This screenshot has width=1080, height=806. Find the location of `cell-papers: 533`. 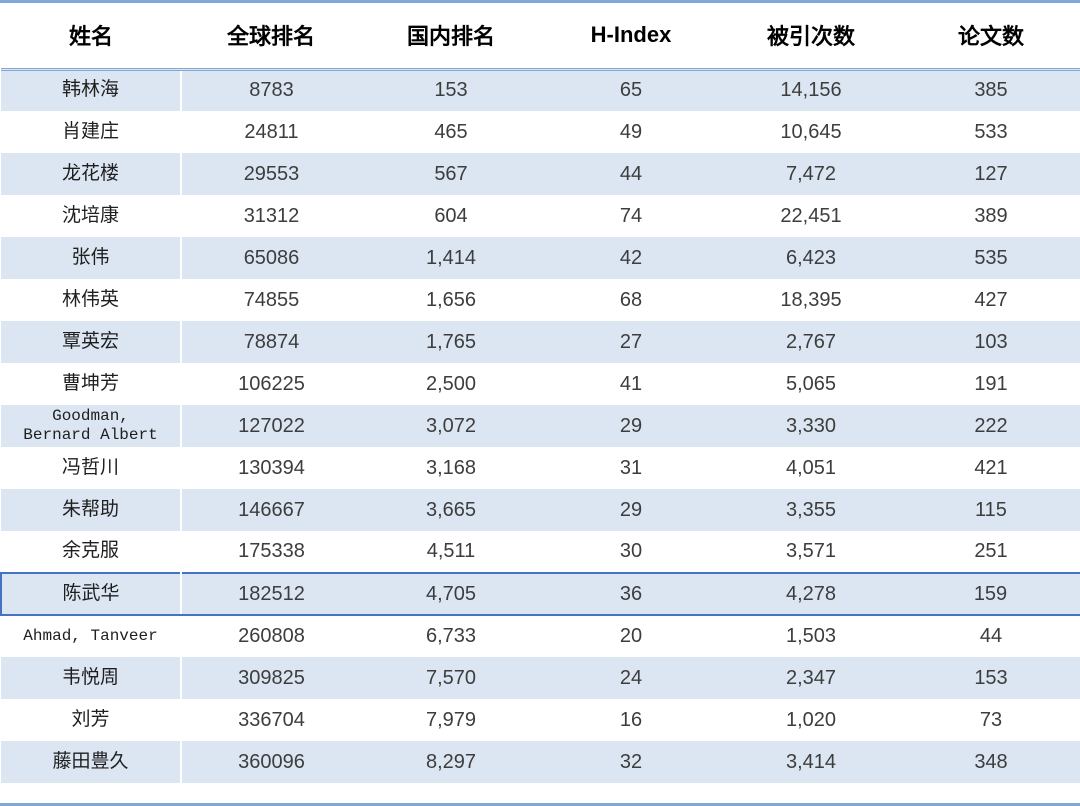

cell-papers: 533 is located at coordinates (990, 132).